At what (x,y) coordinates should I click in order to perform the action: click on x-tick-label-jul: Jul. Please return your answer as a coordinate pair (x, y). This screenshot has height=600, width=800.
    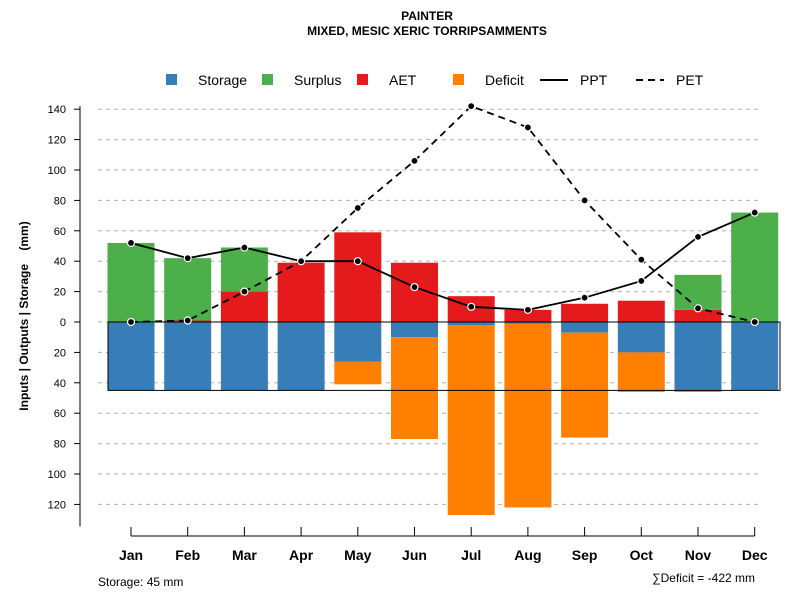
    Looking at the image, I should click on (471, 555).